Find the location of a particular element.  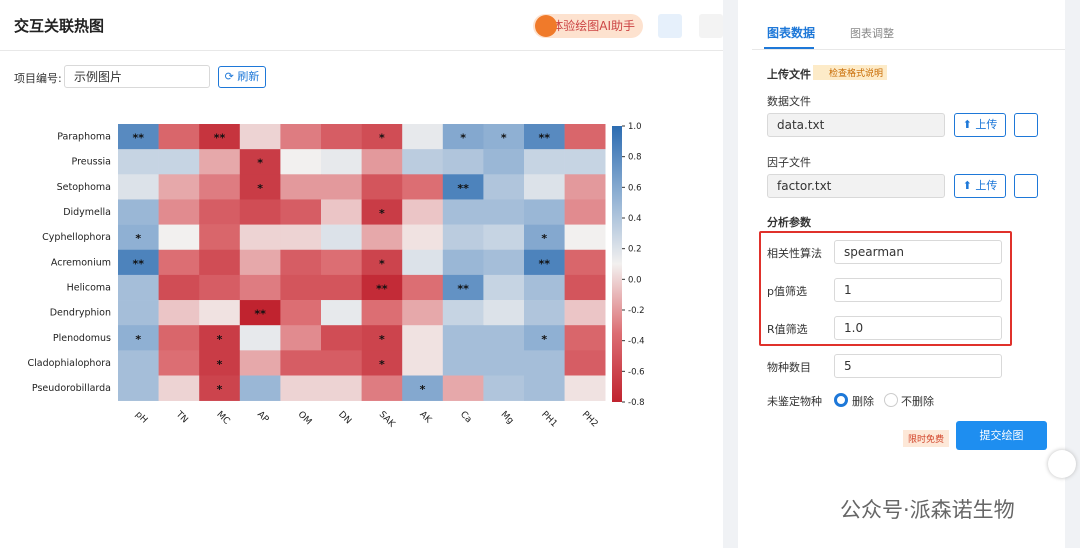

edit-icon is located at coordinates (1062, 464).